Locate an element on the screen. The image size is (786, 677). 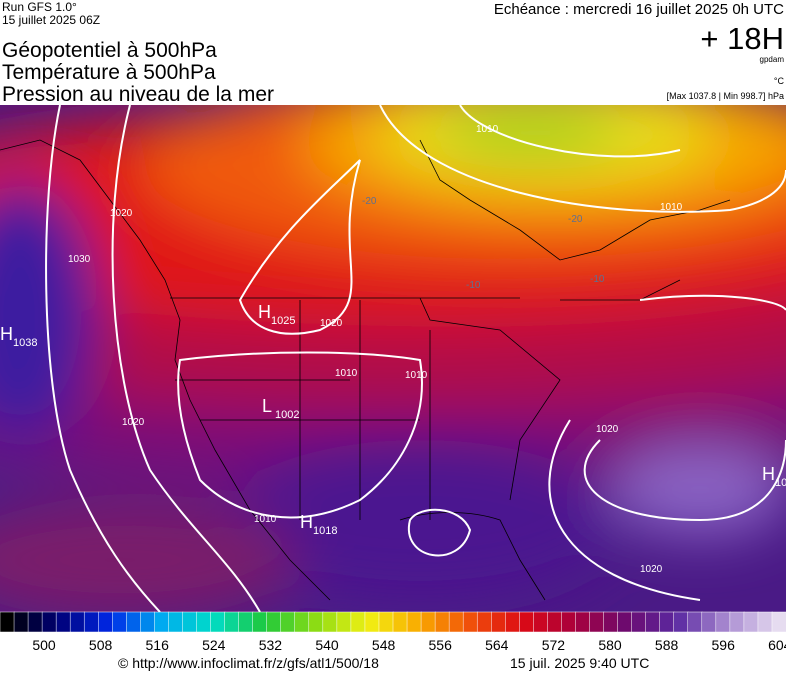
title-line: Pression au niveau de la mer is located at coordinates (138, 94).